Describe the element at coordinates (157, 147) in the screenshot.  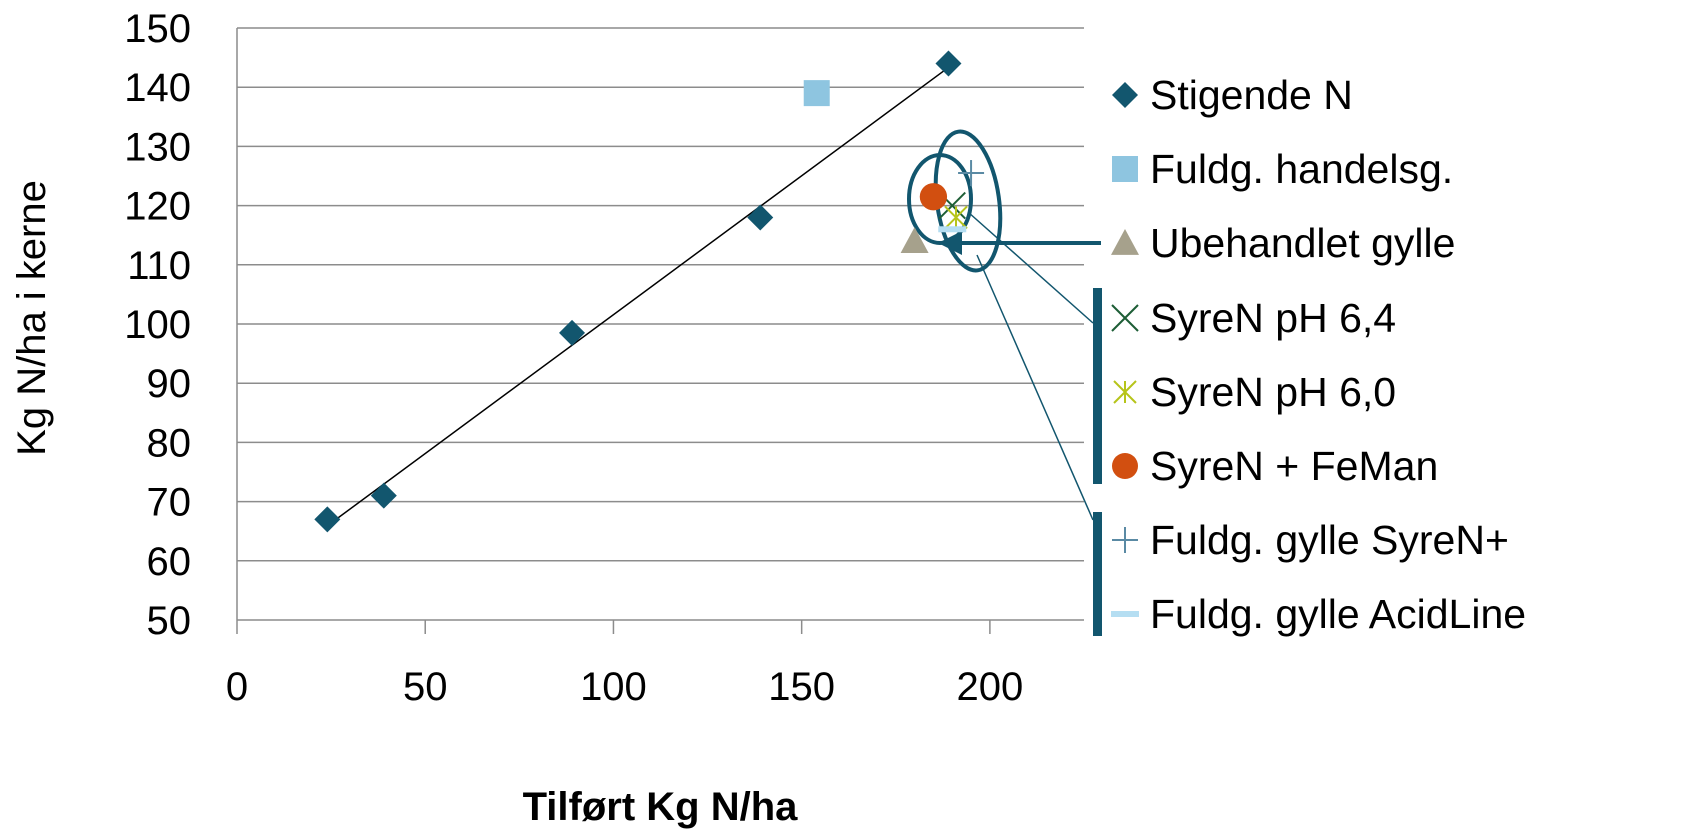
I see `y-tick-label: 130` at that location.